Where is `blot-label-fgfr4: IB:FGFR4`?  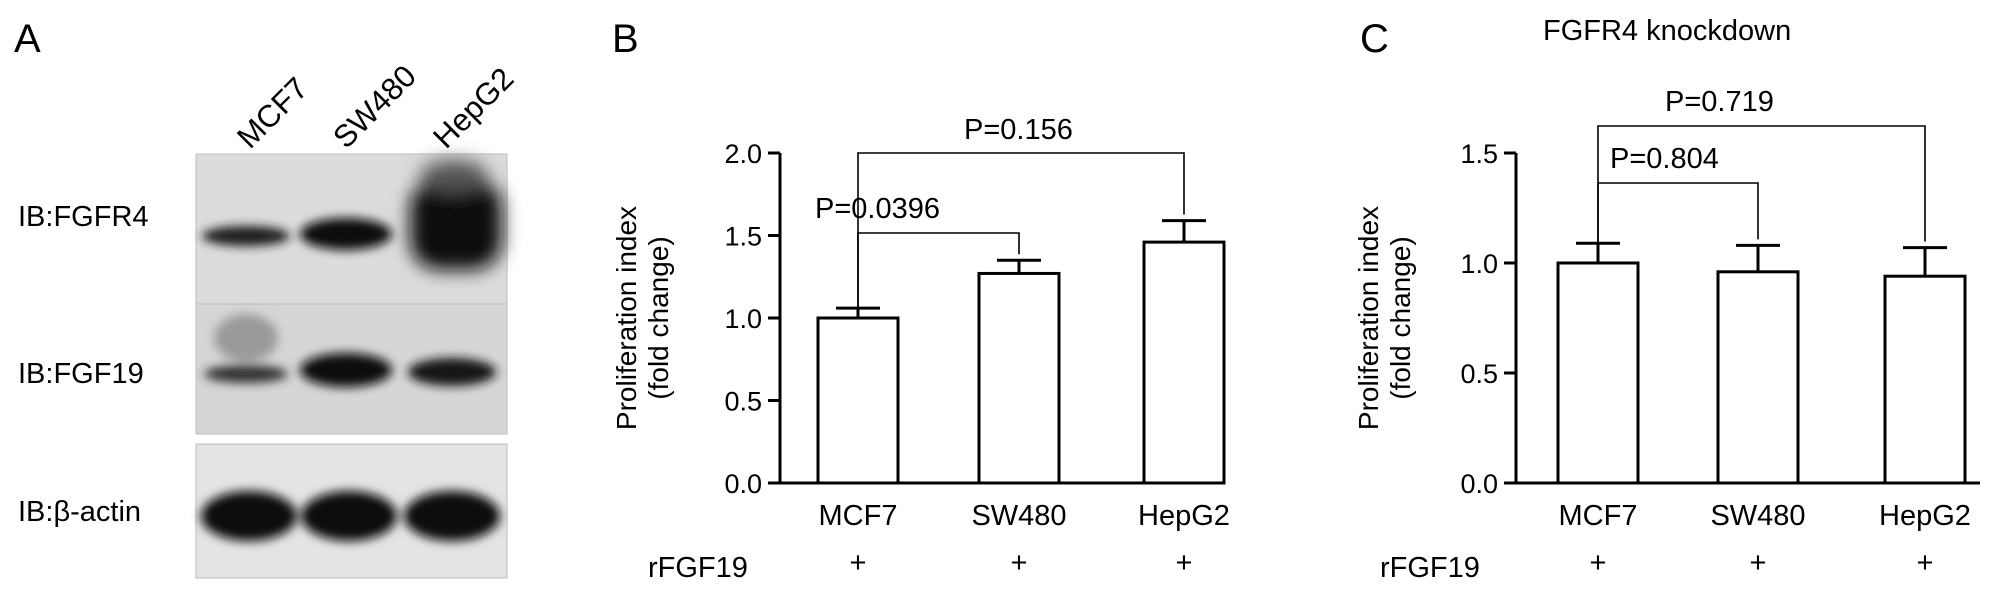
blot-label-fgfr4: IB:FGFR4 is located at coordinates (83, 217).